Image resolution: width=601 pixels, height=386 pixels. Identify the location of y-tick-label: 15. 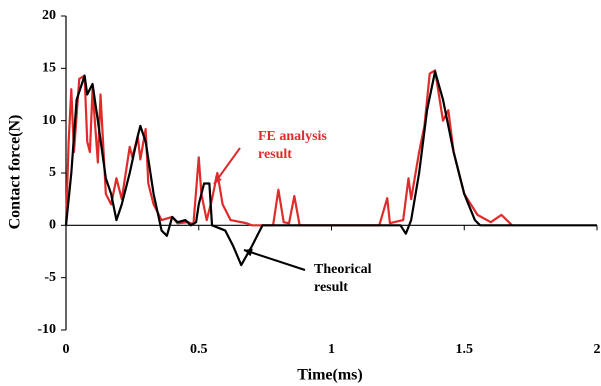
(49, 68).